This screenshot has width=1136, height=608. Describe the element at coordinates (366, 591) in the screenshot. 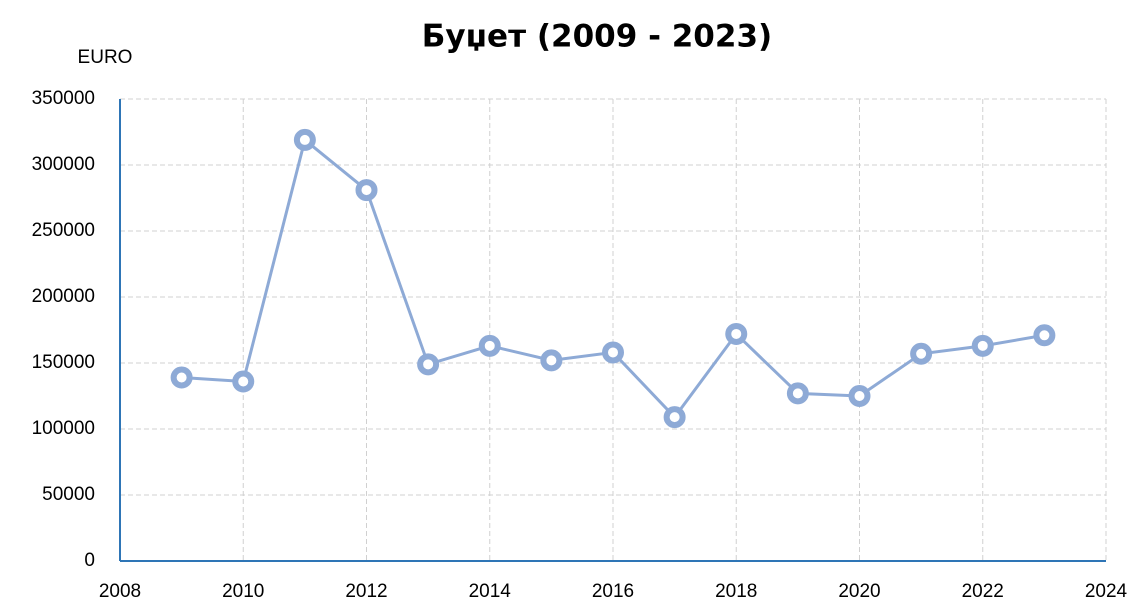

I see `x-tick-label: 2012` at that location.